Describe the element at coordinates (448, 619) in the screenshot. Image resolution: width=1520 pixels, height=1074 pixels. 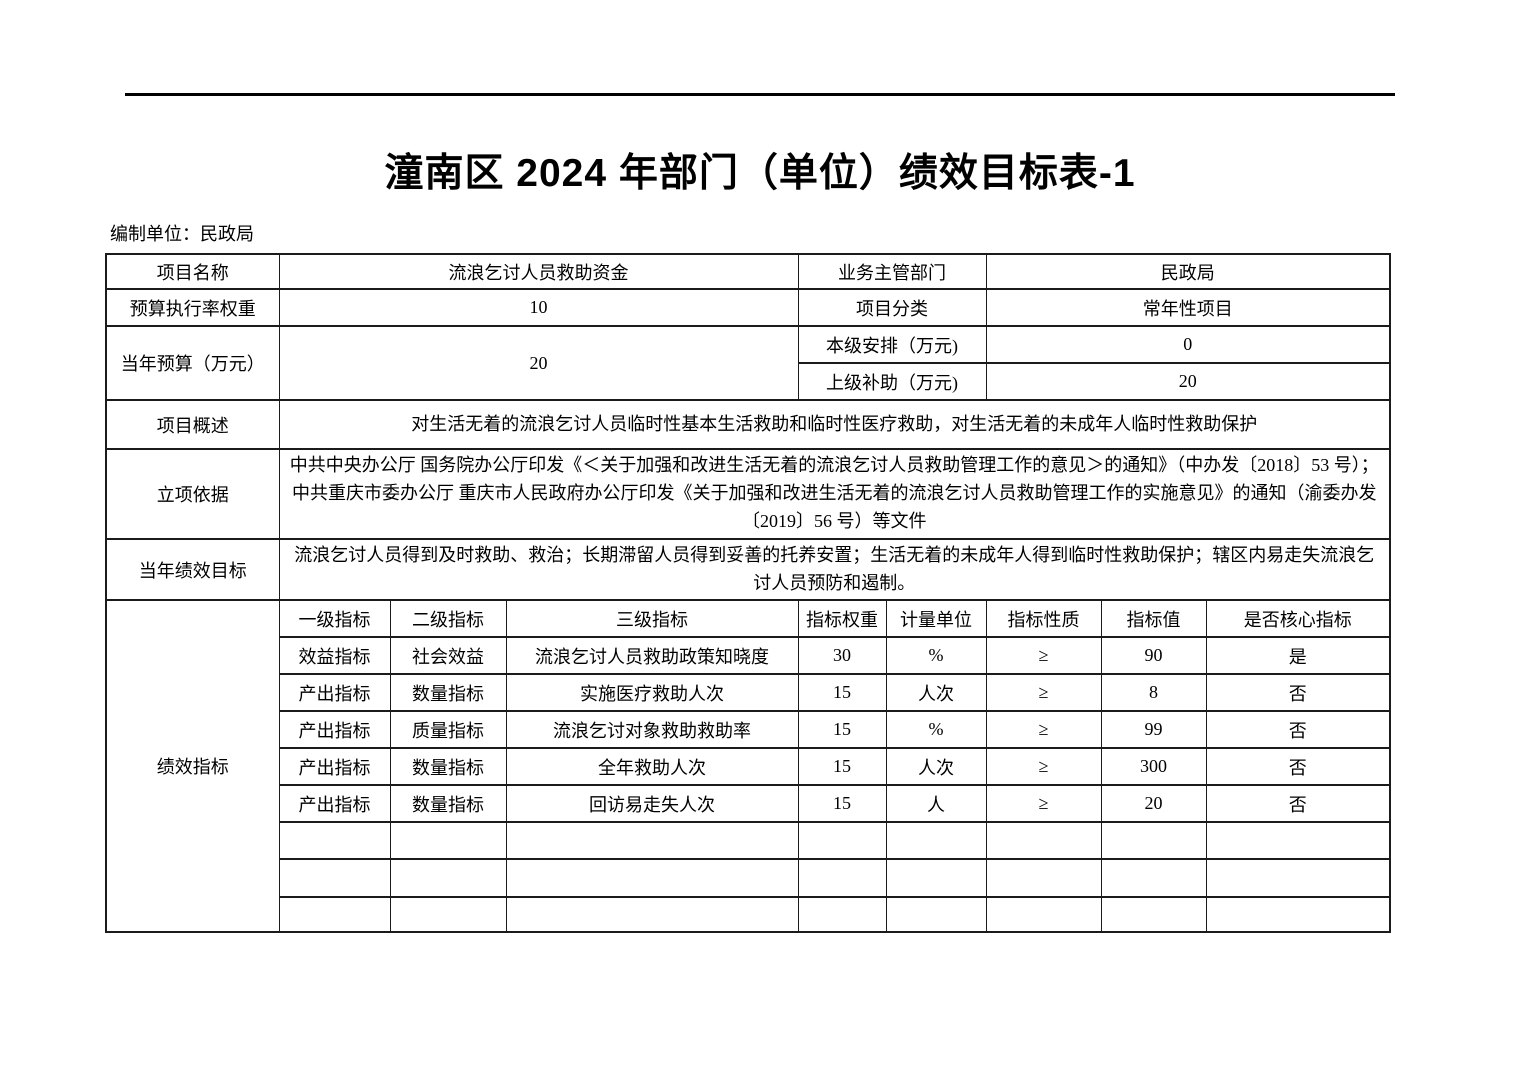
I see `col-header-level2: 二级指标` at that location.